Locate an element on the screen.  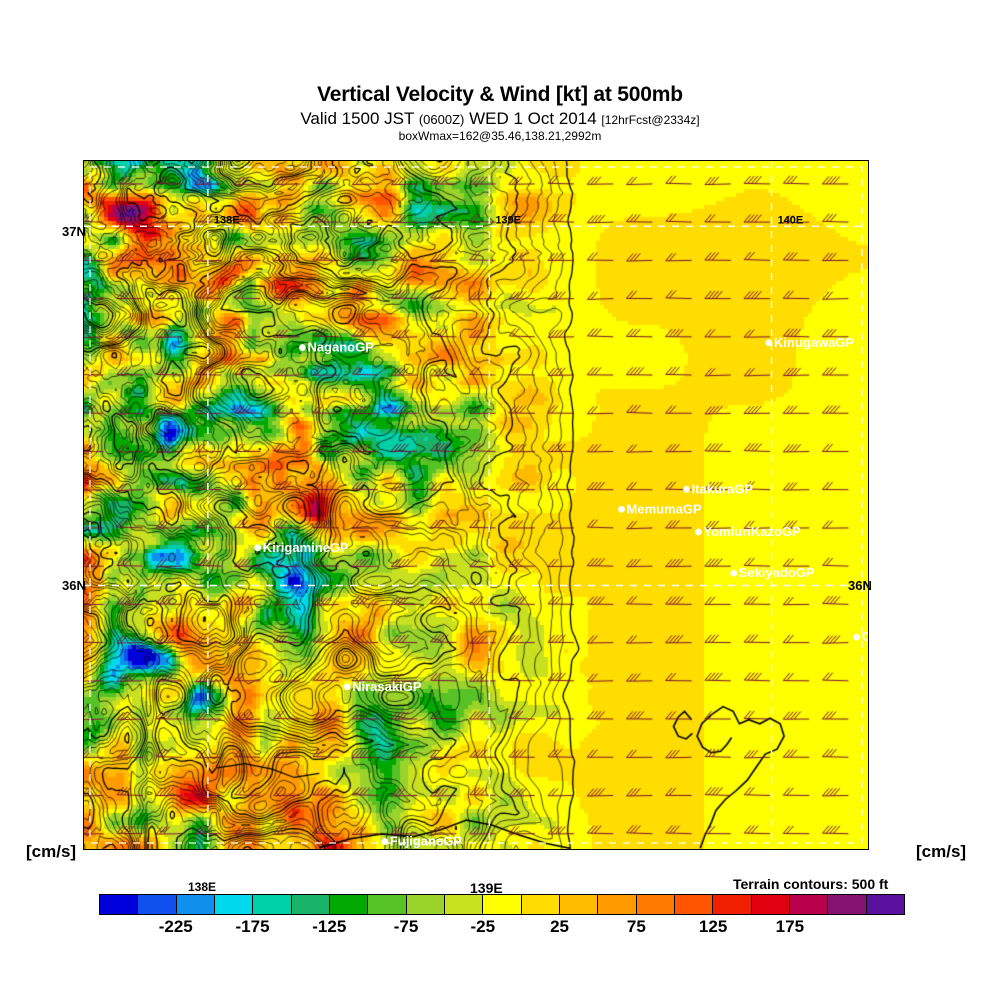
station-label: MemumaGP is located at coordinates (664, 508).